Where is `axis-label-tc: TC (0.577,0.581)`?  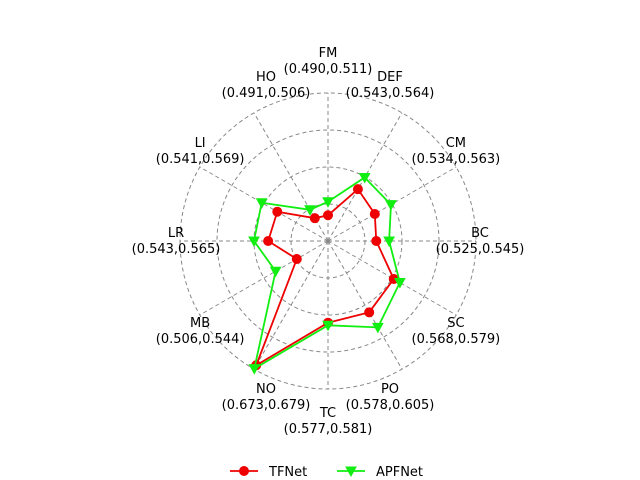
axis-label-tc: TC (0.577,0.581) is located at coordinates (328, 421).